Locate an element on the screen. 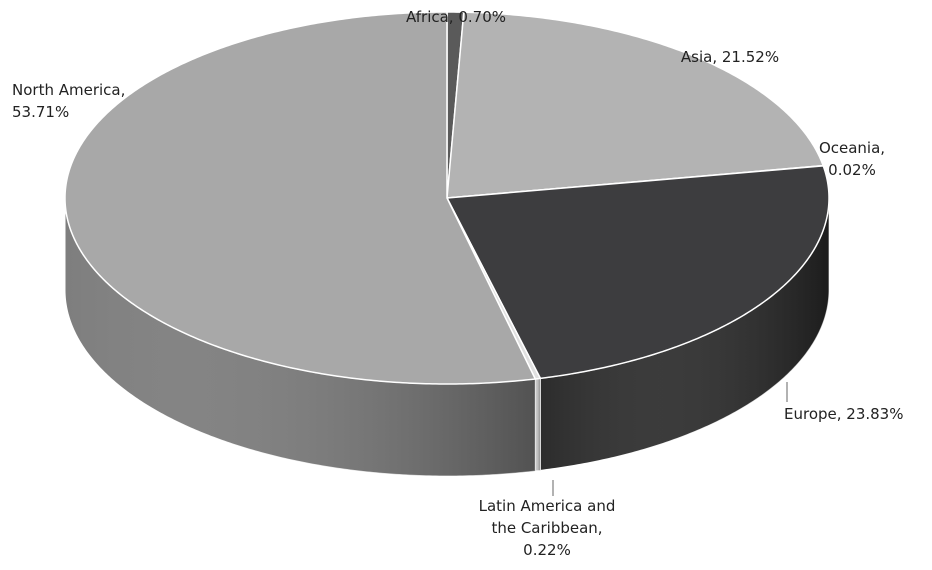  slice-label: Asia, 21.52% is located at coordinates (730, 57).